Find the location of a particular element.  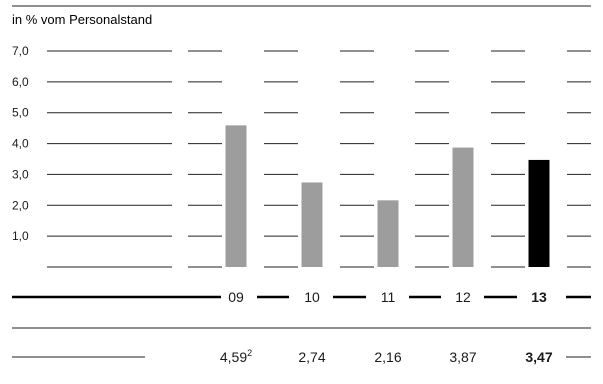

value-row: 4,592 2,74 2,16 3,87 3,47 is located at coordinates (301, 346).